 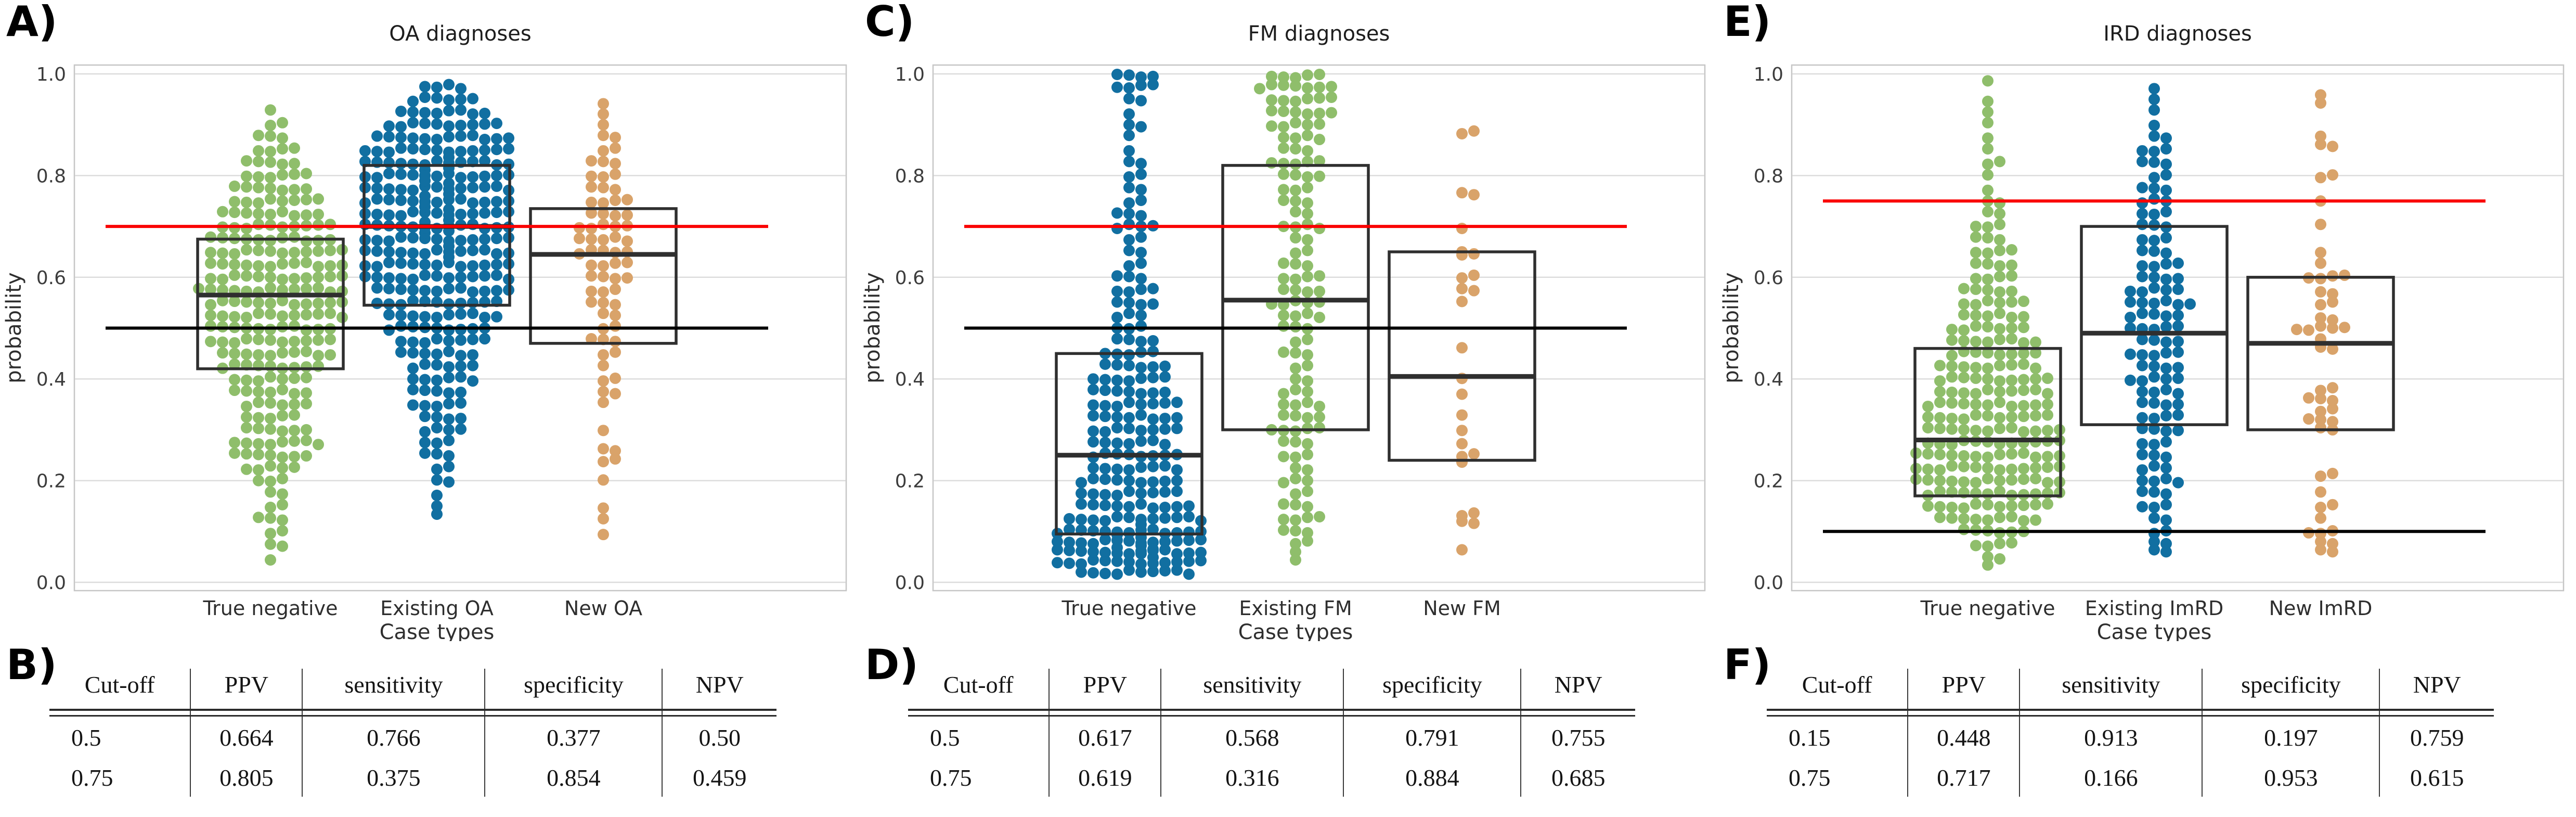 What do you see at coordinates (1462, 356) in the screenshot?
I see `boxplot-new-fm` at bounding box center [1462, 356].